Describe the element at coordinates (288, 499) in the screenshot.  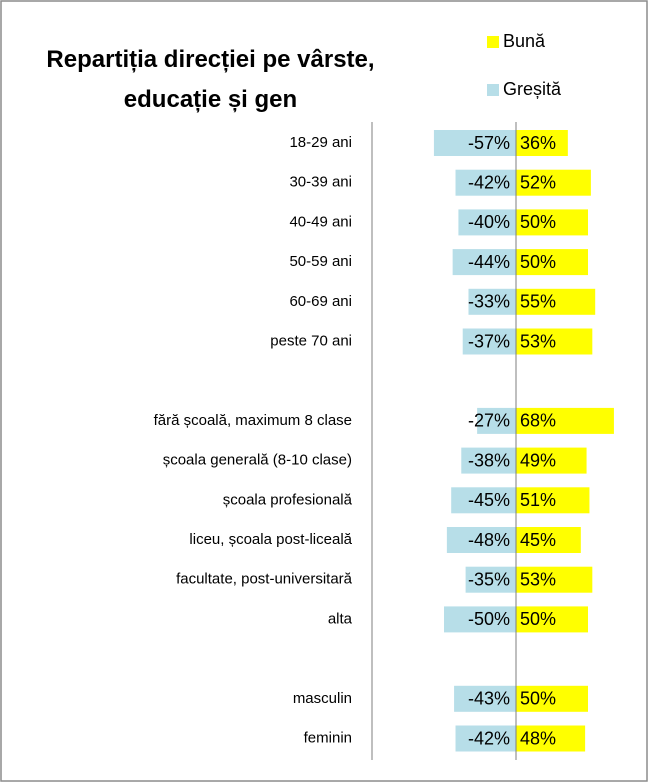
I see `category-label: școala profesională` at that location.